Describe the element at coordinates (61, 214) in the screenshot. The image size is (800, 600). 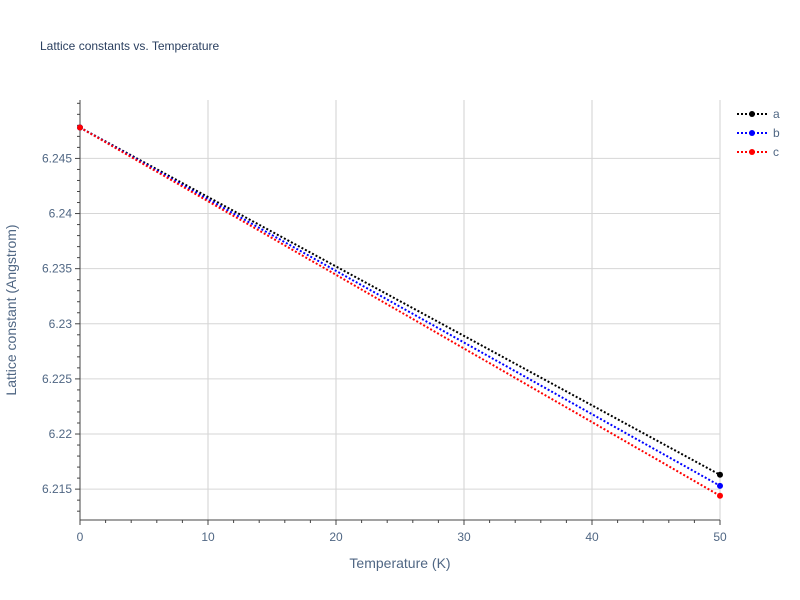
I see `y-tick-label: 6.24` at that location.